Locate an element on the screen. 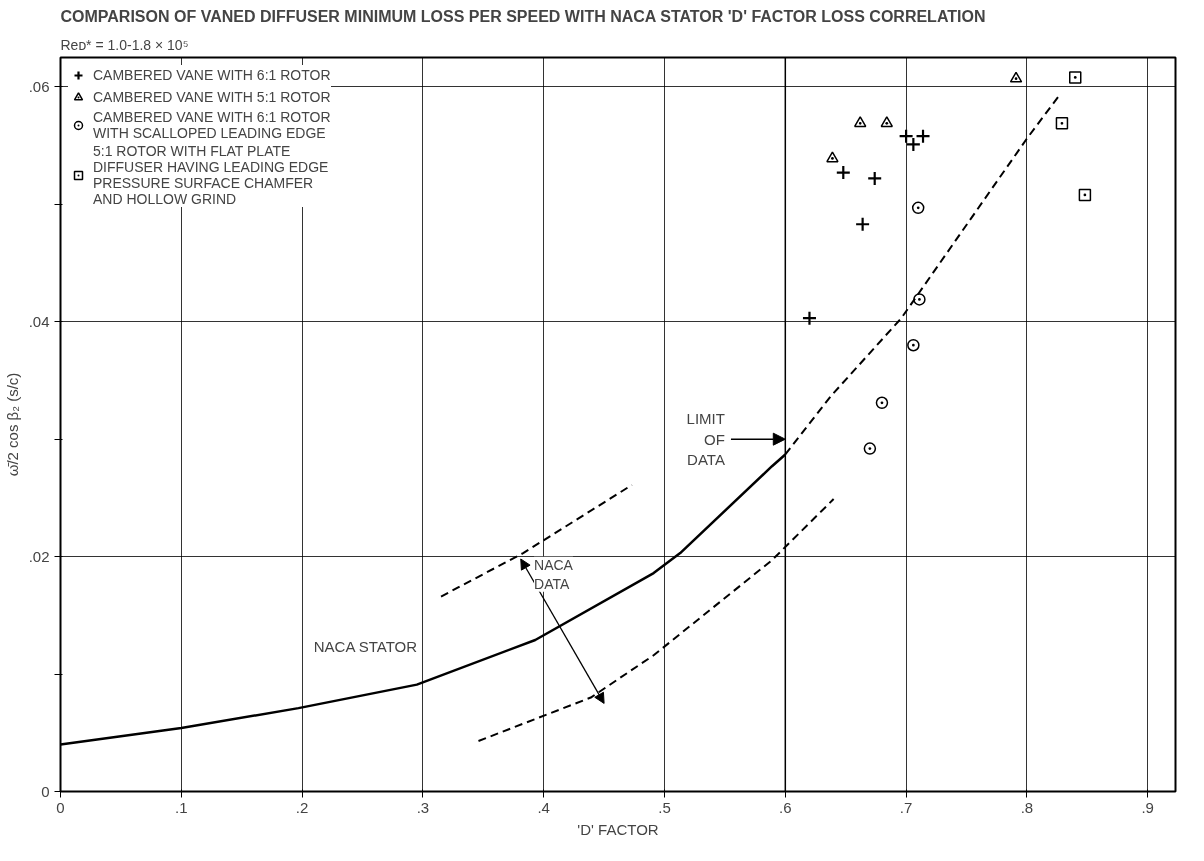 Image resolution: width=1204 pixels, height=861 pixels. x-tick-label: .7 is located at coordinates (906, 807).